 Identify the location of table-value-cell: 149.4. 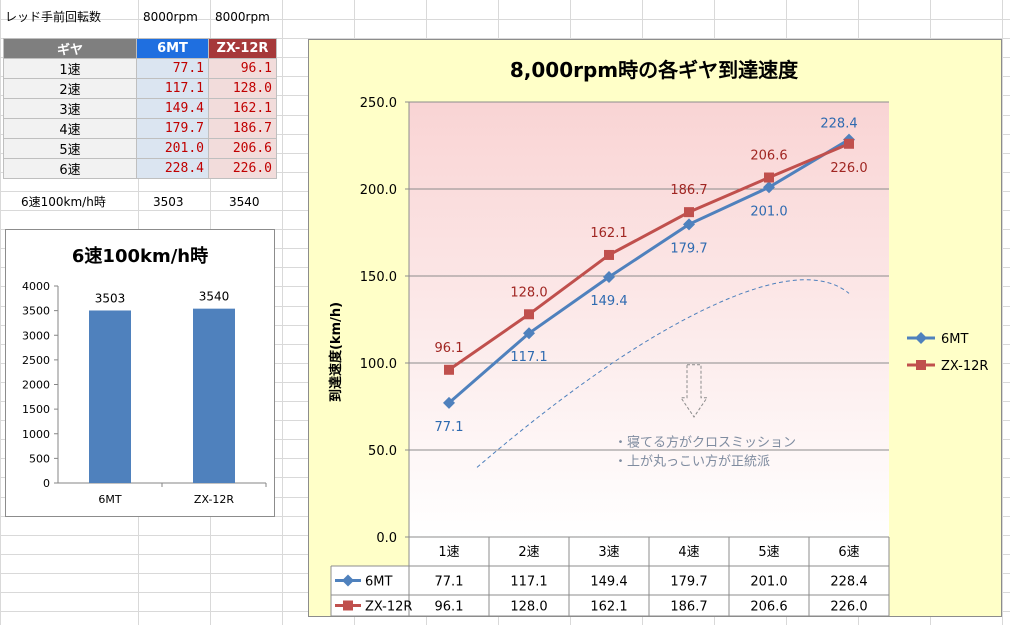
(608, 582).